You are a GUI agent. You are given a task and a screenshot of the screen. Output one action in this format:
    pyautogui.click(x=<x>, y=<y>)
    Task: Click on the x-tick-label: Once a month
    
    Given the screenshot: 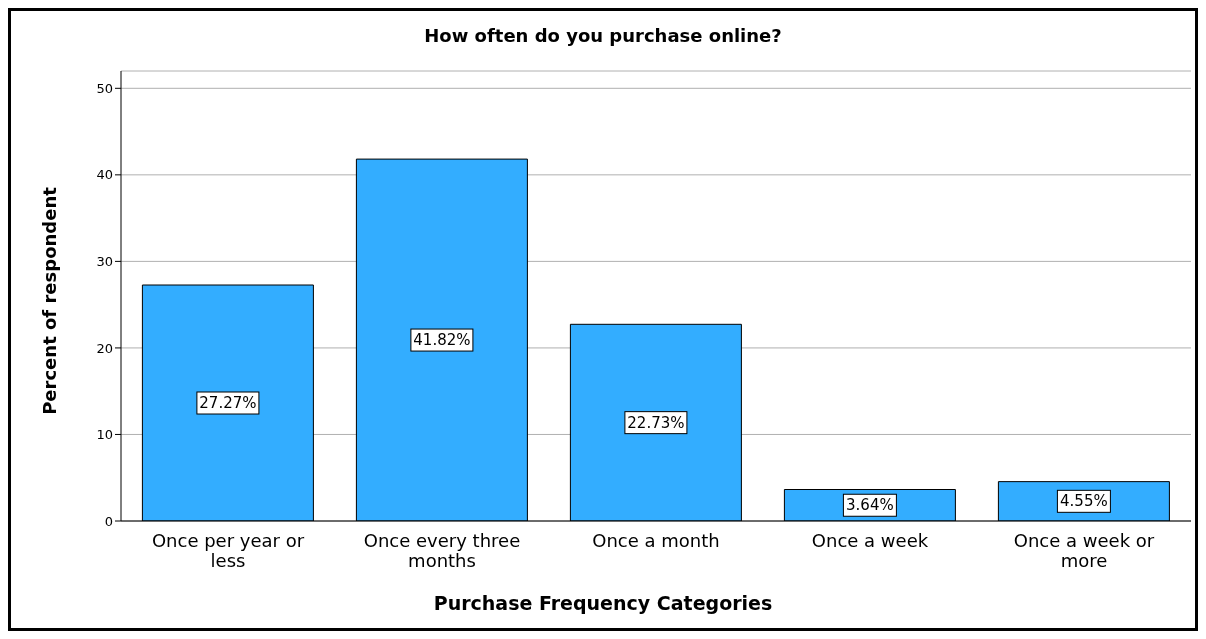 What is the action you would take?
    pyautogui.click(x=656, y=540)
    